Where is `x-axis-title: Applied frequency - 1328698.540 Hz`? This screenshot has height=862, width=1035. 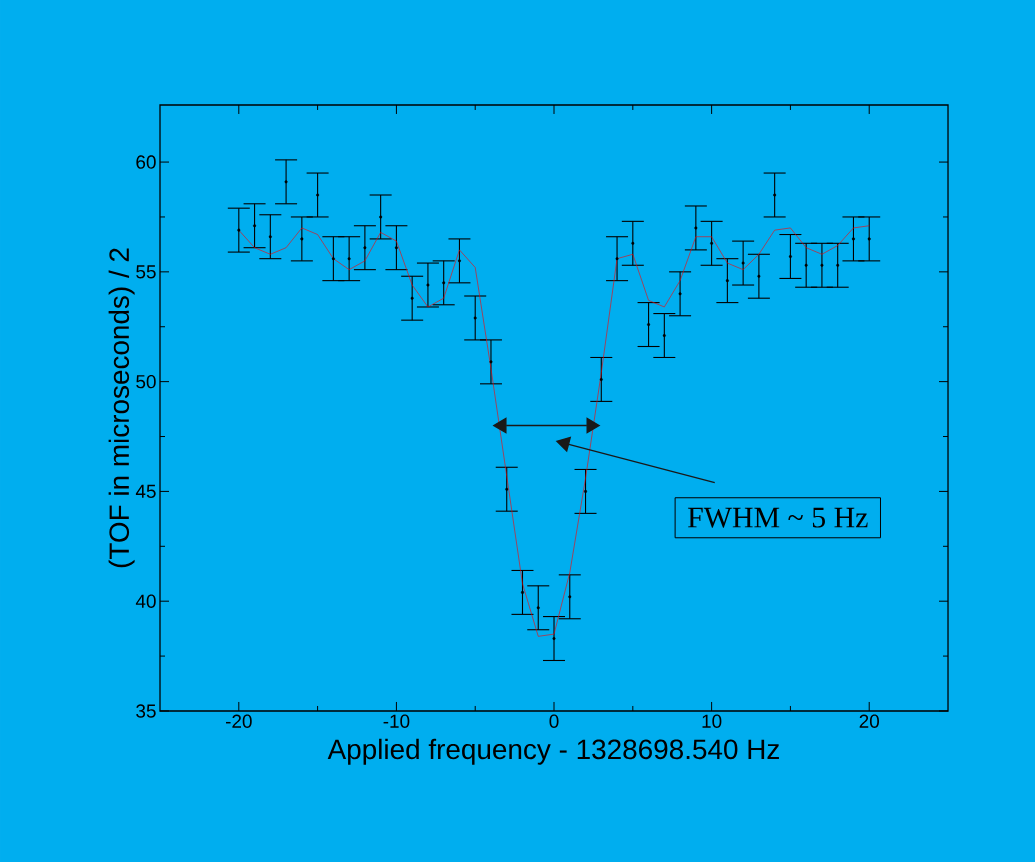 x-axis-title: Applied frequency - 1328698.540 Hz is located at coordinates (553, 751).